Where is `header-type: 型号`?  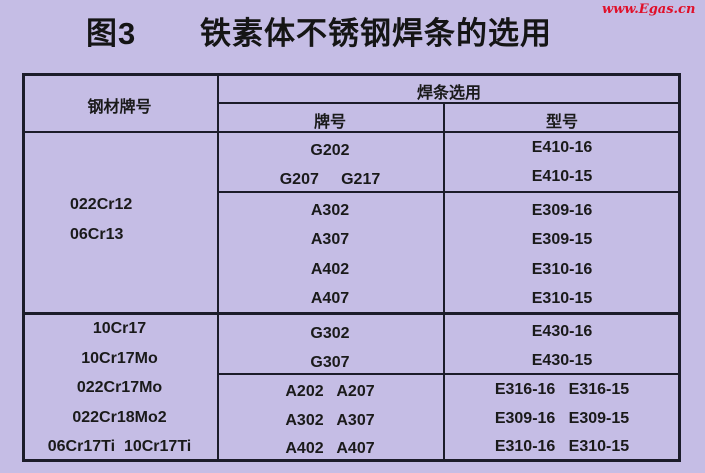
header-type: 型号 is located at coordinates (561, 122).